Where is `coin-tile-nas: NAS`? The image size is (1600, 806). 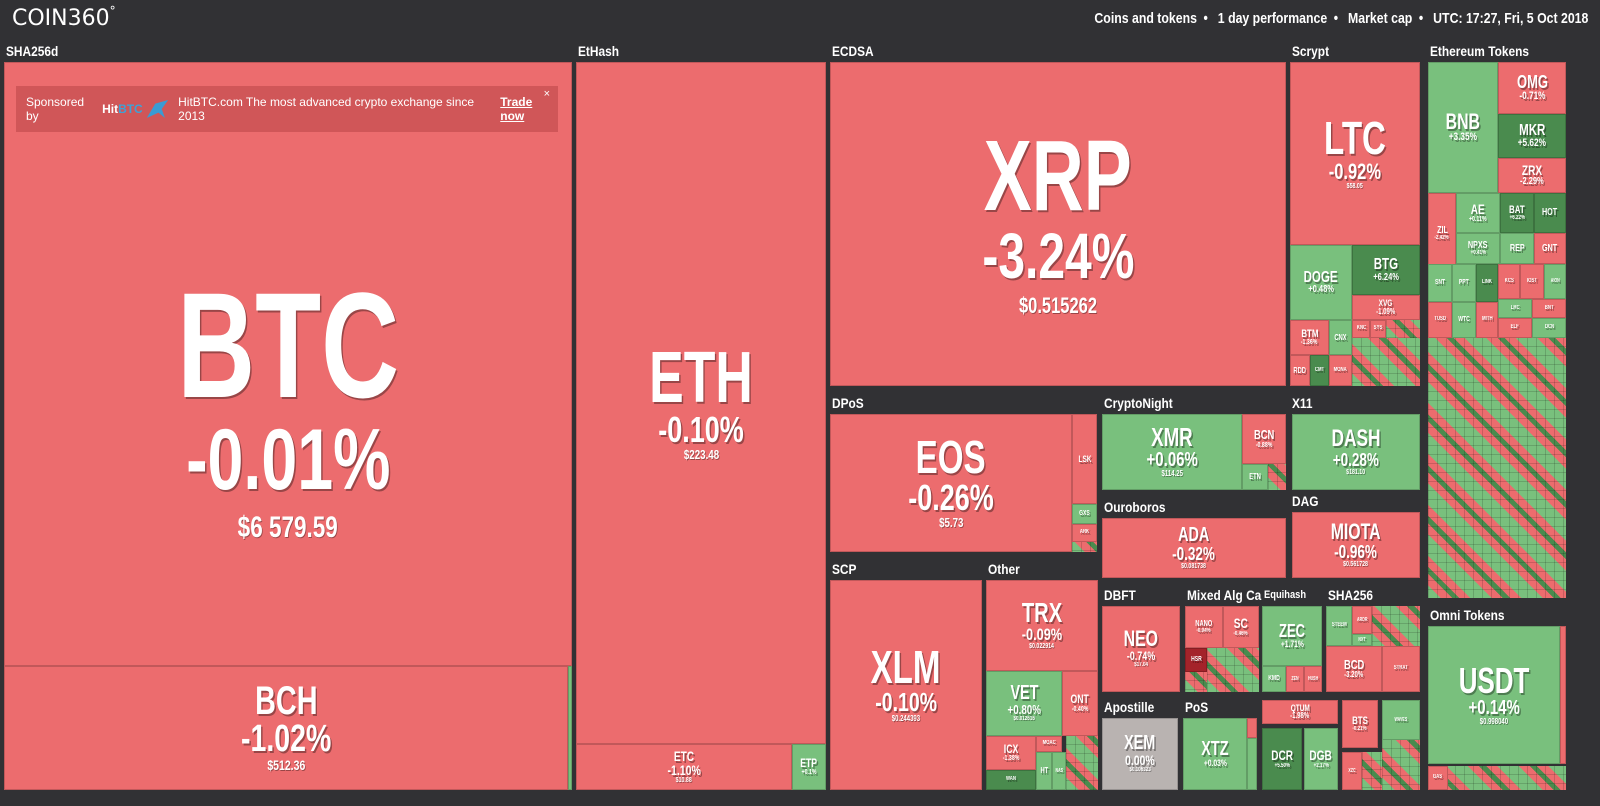 coin-tile-nas: NAS is located at coordinates (1059, 771).